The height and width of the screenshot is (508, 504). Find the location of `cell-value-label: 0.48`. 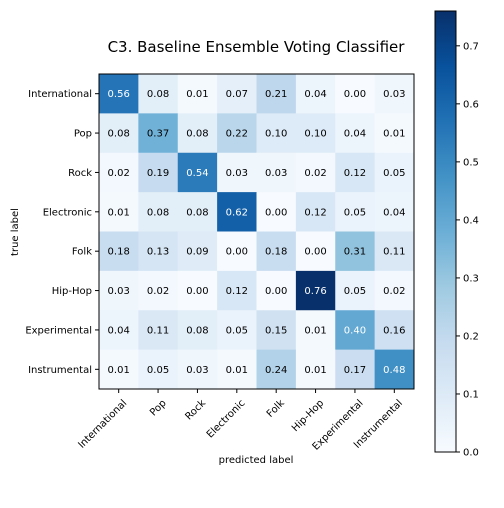

cell-value-label: 0.48 is located at coordinates (394, 370).